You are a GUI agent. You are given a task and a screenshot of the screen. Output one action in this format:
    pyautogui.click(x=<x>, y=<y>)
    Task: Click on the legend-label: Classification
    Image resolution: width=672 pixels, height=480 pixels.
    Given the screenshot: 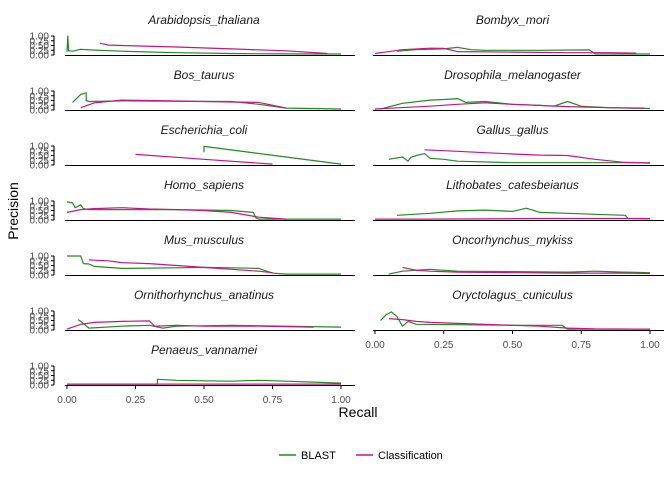 What is the action you would take?
    pyautogui.click(x=410, y=456)
    